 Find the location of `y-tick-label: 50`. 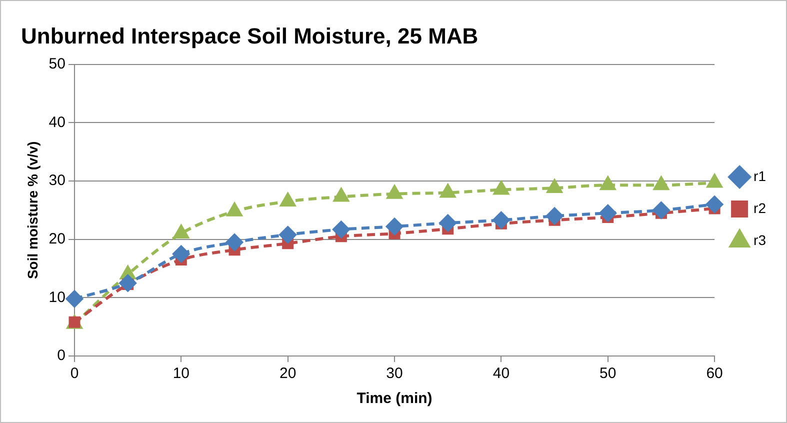

y-tick-label: 50 is located at coordinates (57, 64).